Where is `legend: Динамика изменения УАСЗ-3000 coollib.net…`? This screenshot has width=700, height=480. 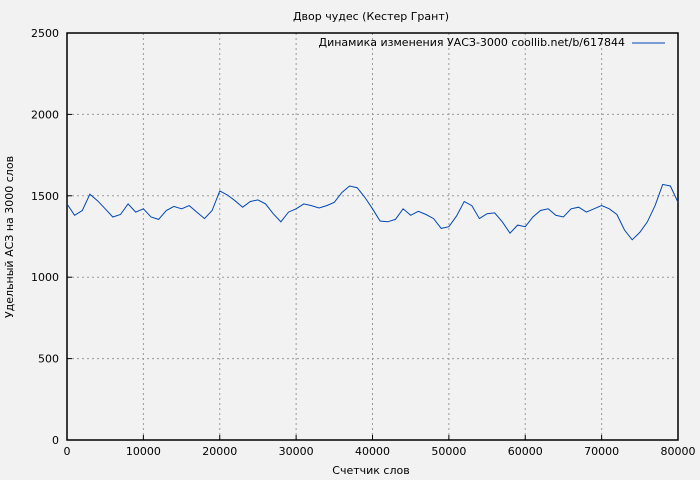 legend: Динамика изменения УАСЗ-3000 coollib.net… is located at coordinates (492, 42).